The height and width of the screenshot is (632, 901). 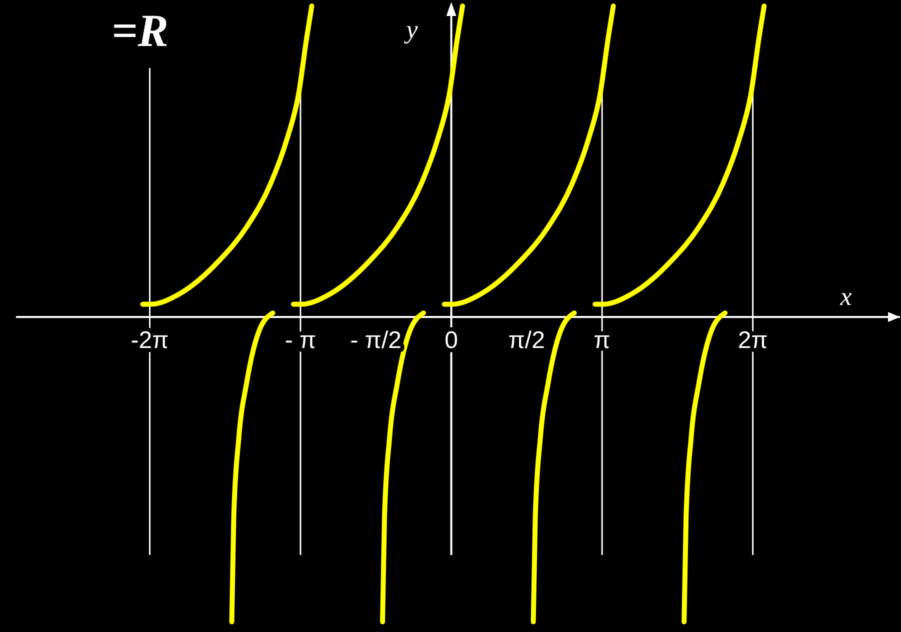 I want to click on y-axis-title: y, so click(x=410, y=29).